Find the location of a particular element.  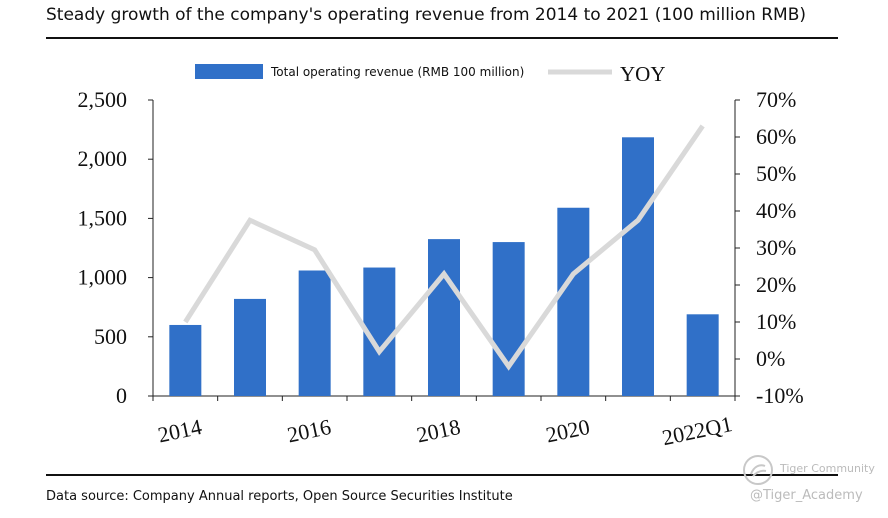

y-left-tick-label: 1,000 is located at coordinates (103, 277).